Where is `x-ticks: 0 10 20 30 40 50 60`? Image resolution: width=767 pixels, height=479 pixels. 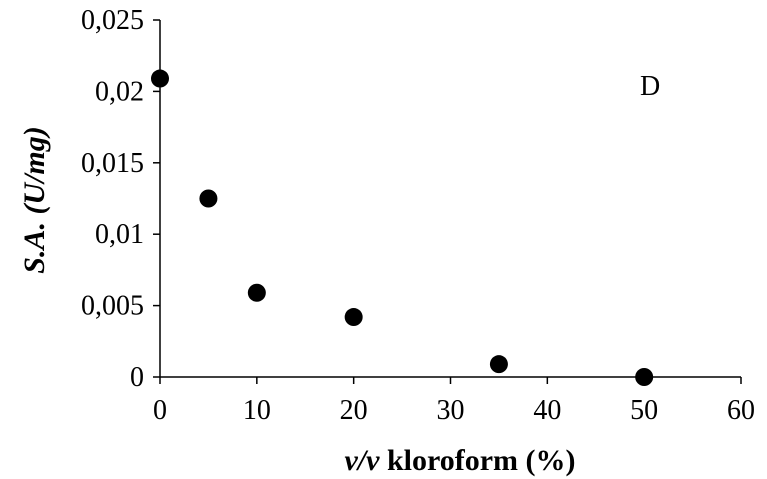
x-ticks: 0 10 20 30 40 50 60 is located at coordinates (454, 401).